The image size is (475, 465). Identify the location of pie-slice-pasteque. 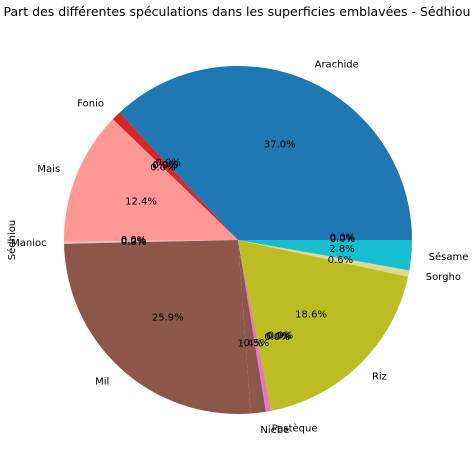
(255, 326).